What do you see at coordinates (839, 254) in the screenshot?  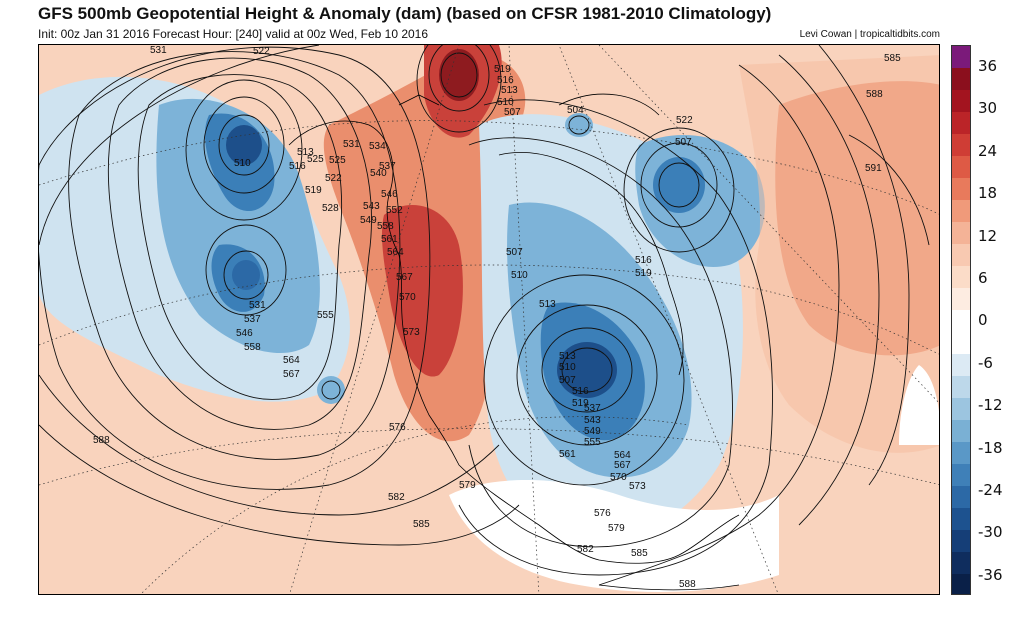 I see `atlantic-warm-light` at bounding box center [839, 254].